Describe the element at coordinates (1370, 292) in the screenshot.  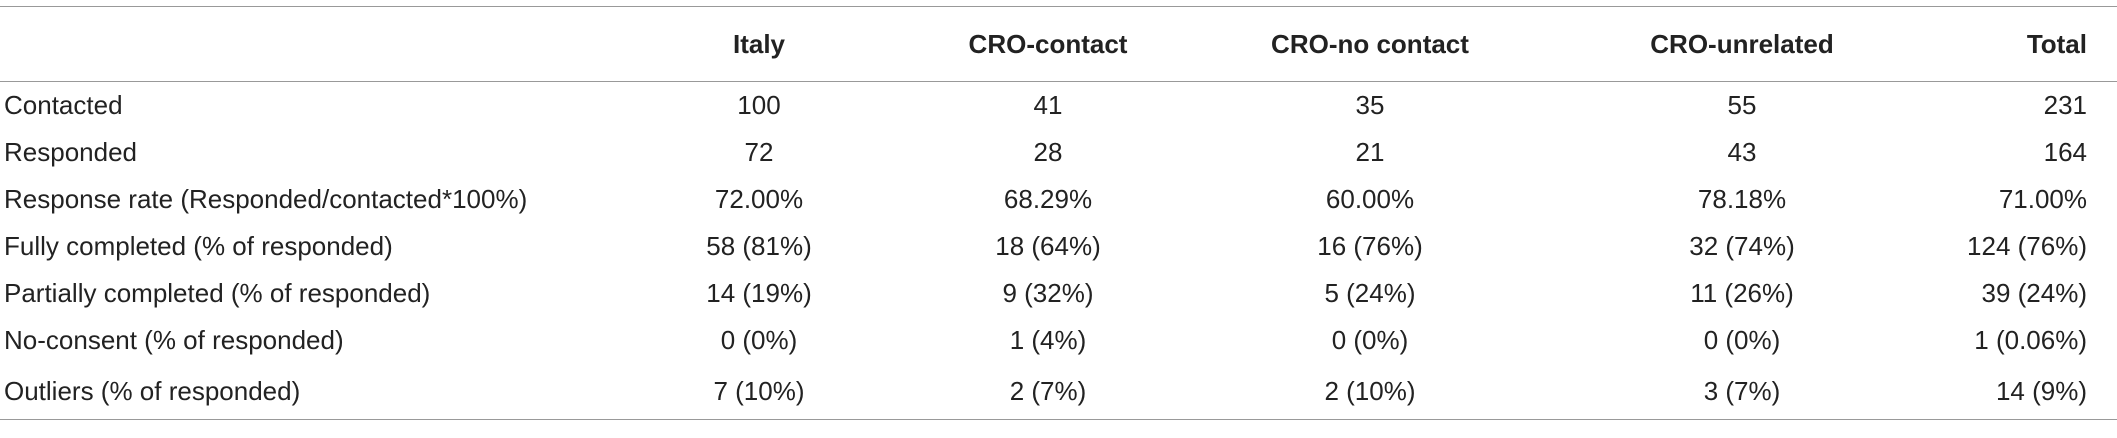
I see `table-cell: 5 (24%)` at that location.